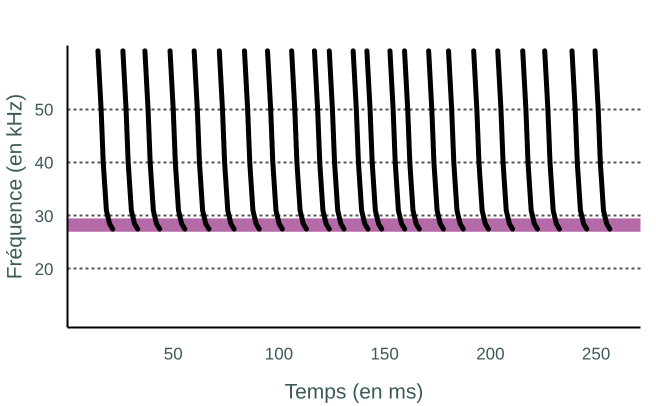 The image size is (656, 406). Describe the element at coordinates (15, 187) in the screenshot. I see `y-axis-title: Fréquence (en kHz)` at that location.